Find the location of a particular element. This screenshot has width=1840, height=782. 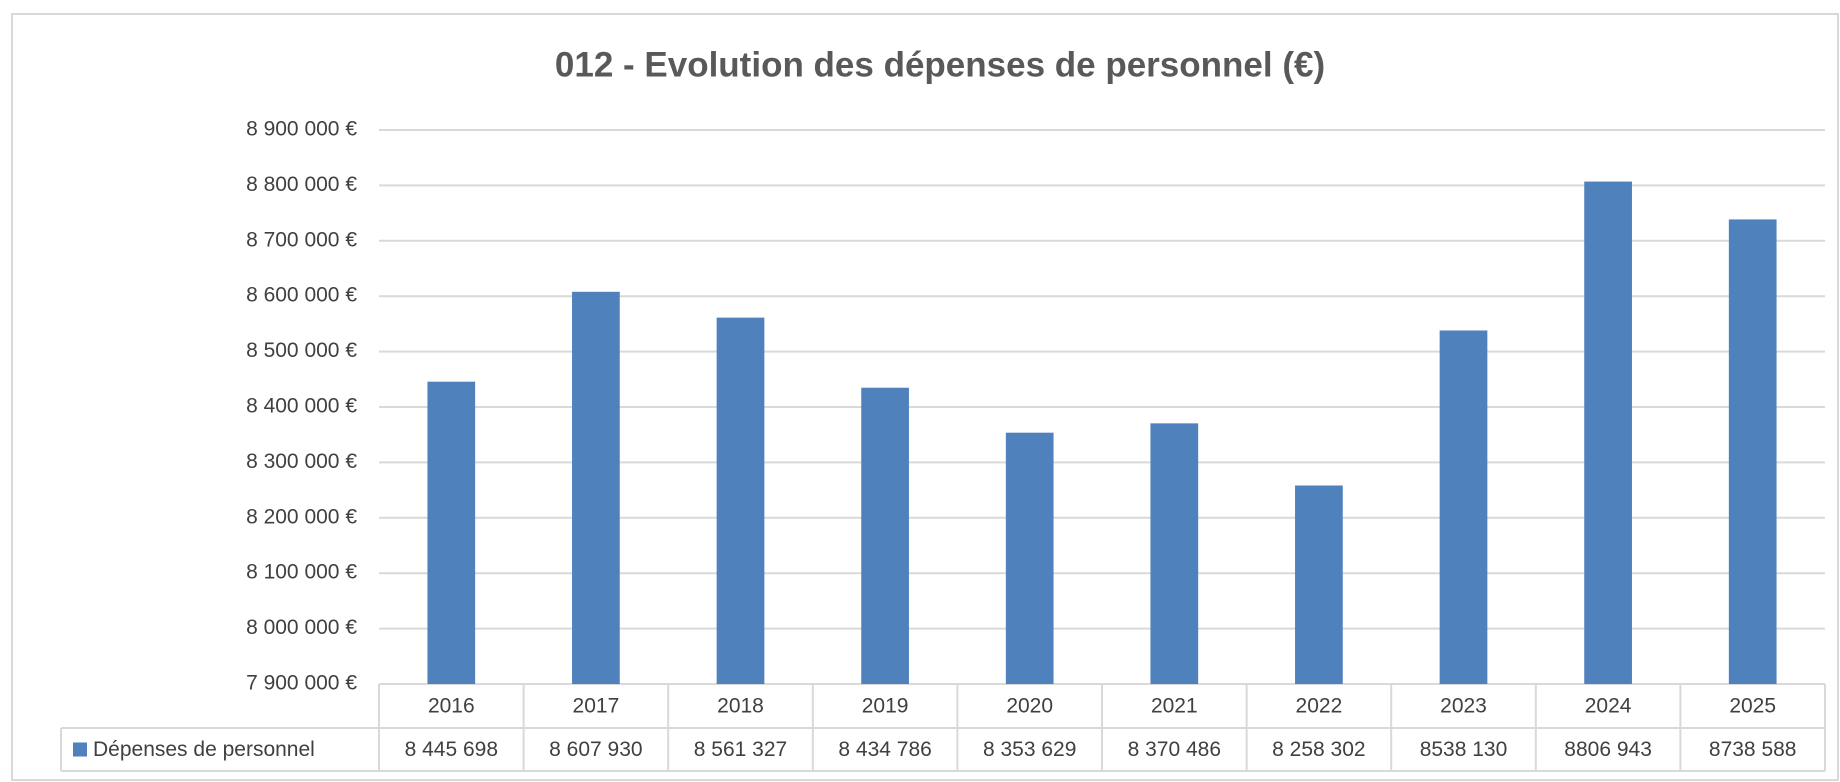

legend-label: Dépenses de personnel is located at coordinates (204, 749).